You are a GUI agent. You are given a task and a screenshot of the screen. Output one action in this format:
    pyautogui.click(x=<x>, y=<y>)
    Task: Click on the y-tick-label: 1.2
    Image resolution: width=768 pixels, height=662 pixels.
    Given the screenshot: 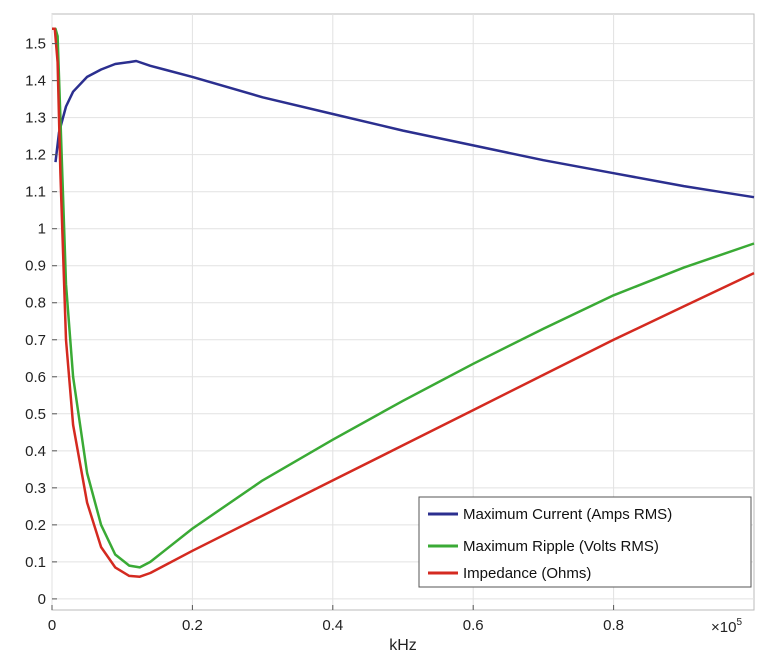 What is the action you would take?
    pyautogui.click(x=35, y=155)
    